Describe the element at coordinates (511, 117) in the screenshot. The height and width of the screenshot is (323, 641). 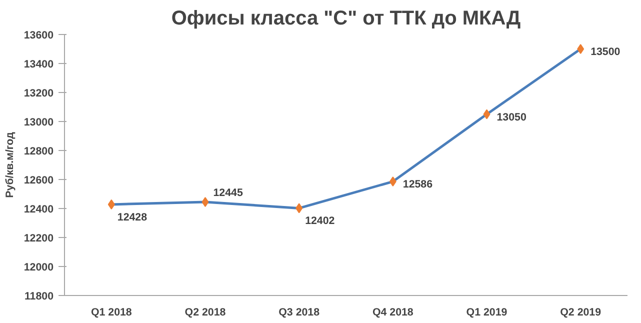
I see `data-label: 13050` at that location.